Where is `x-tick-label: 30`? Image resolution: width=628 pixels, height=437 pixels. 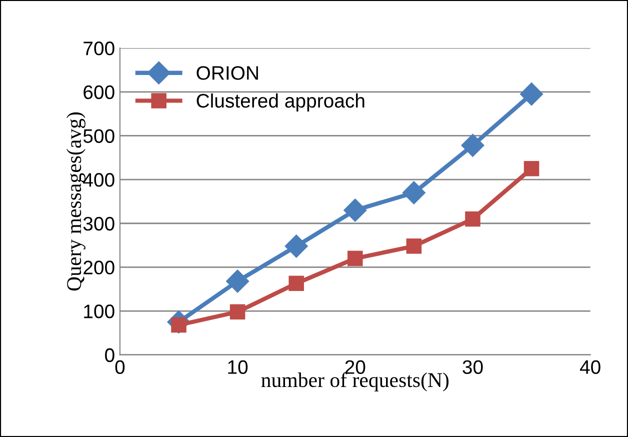
x-tick-label: 30 is located at coordinates (472, 367).